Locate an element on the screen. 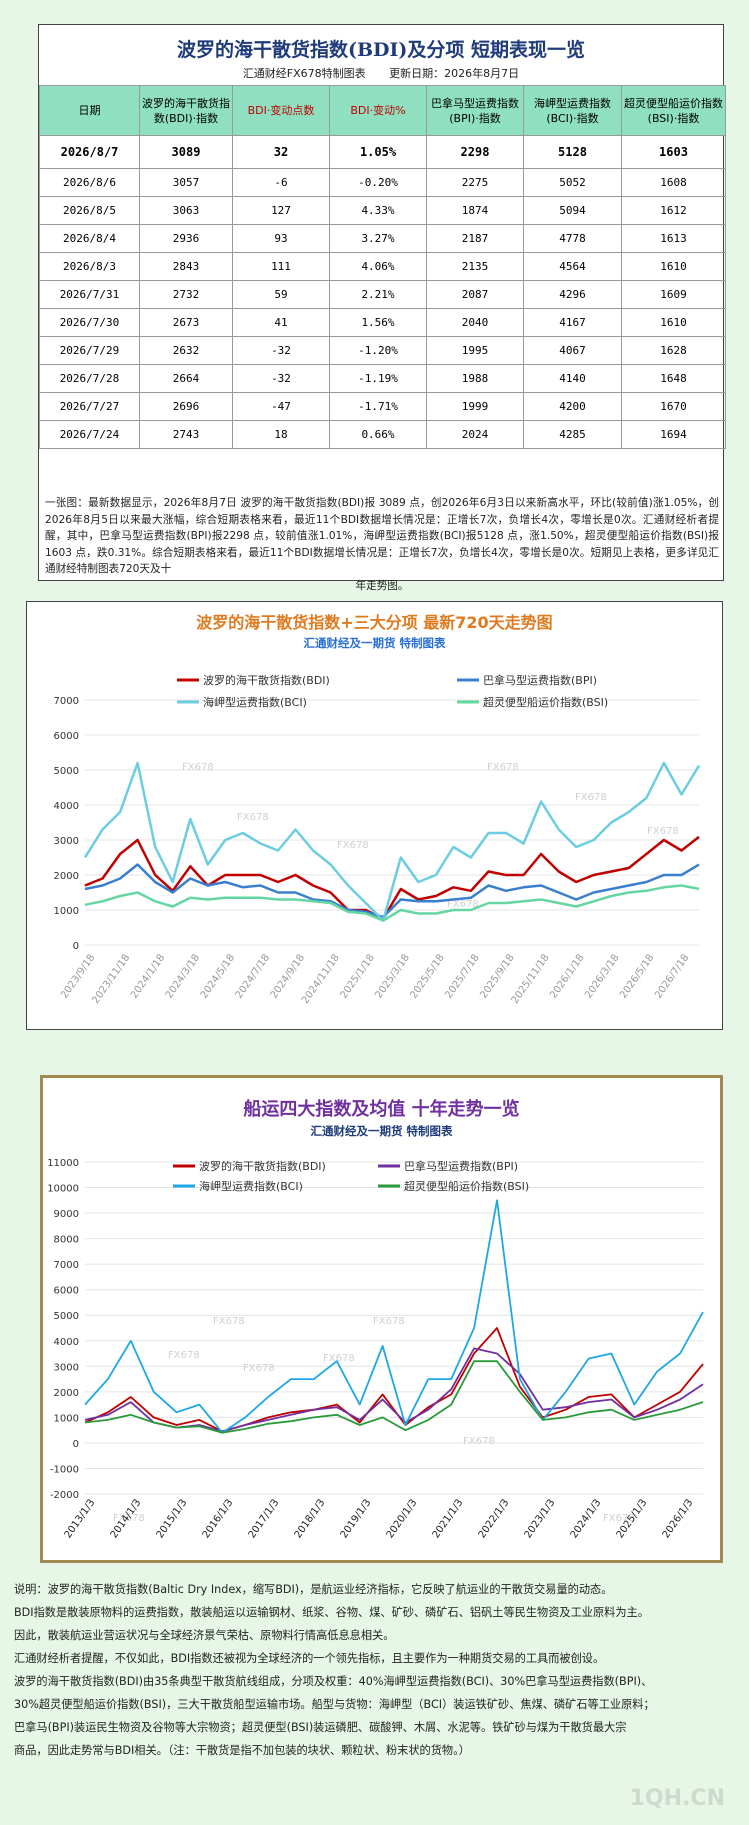  table-subtitle-date: 更新日期：2026年8月7日 is located at coordinates (454, 73).